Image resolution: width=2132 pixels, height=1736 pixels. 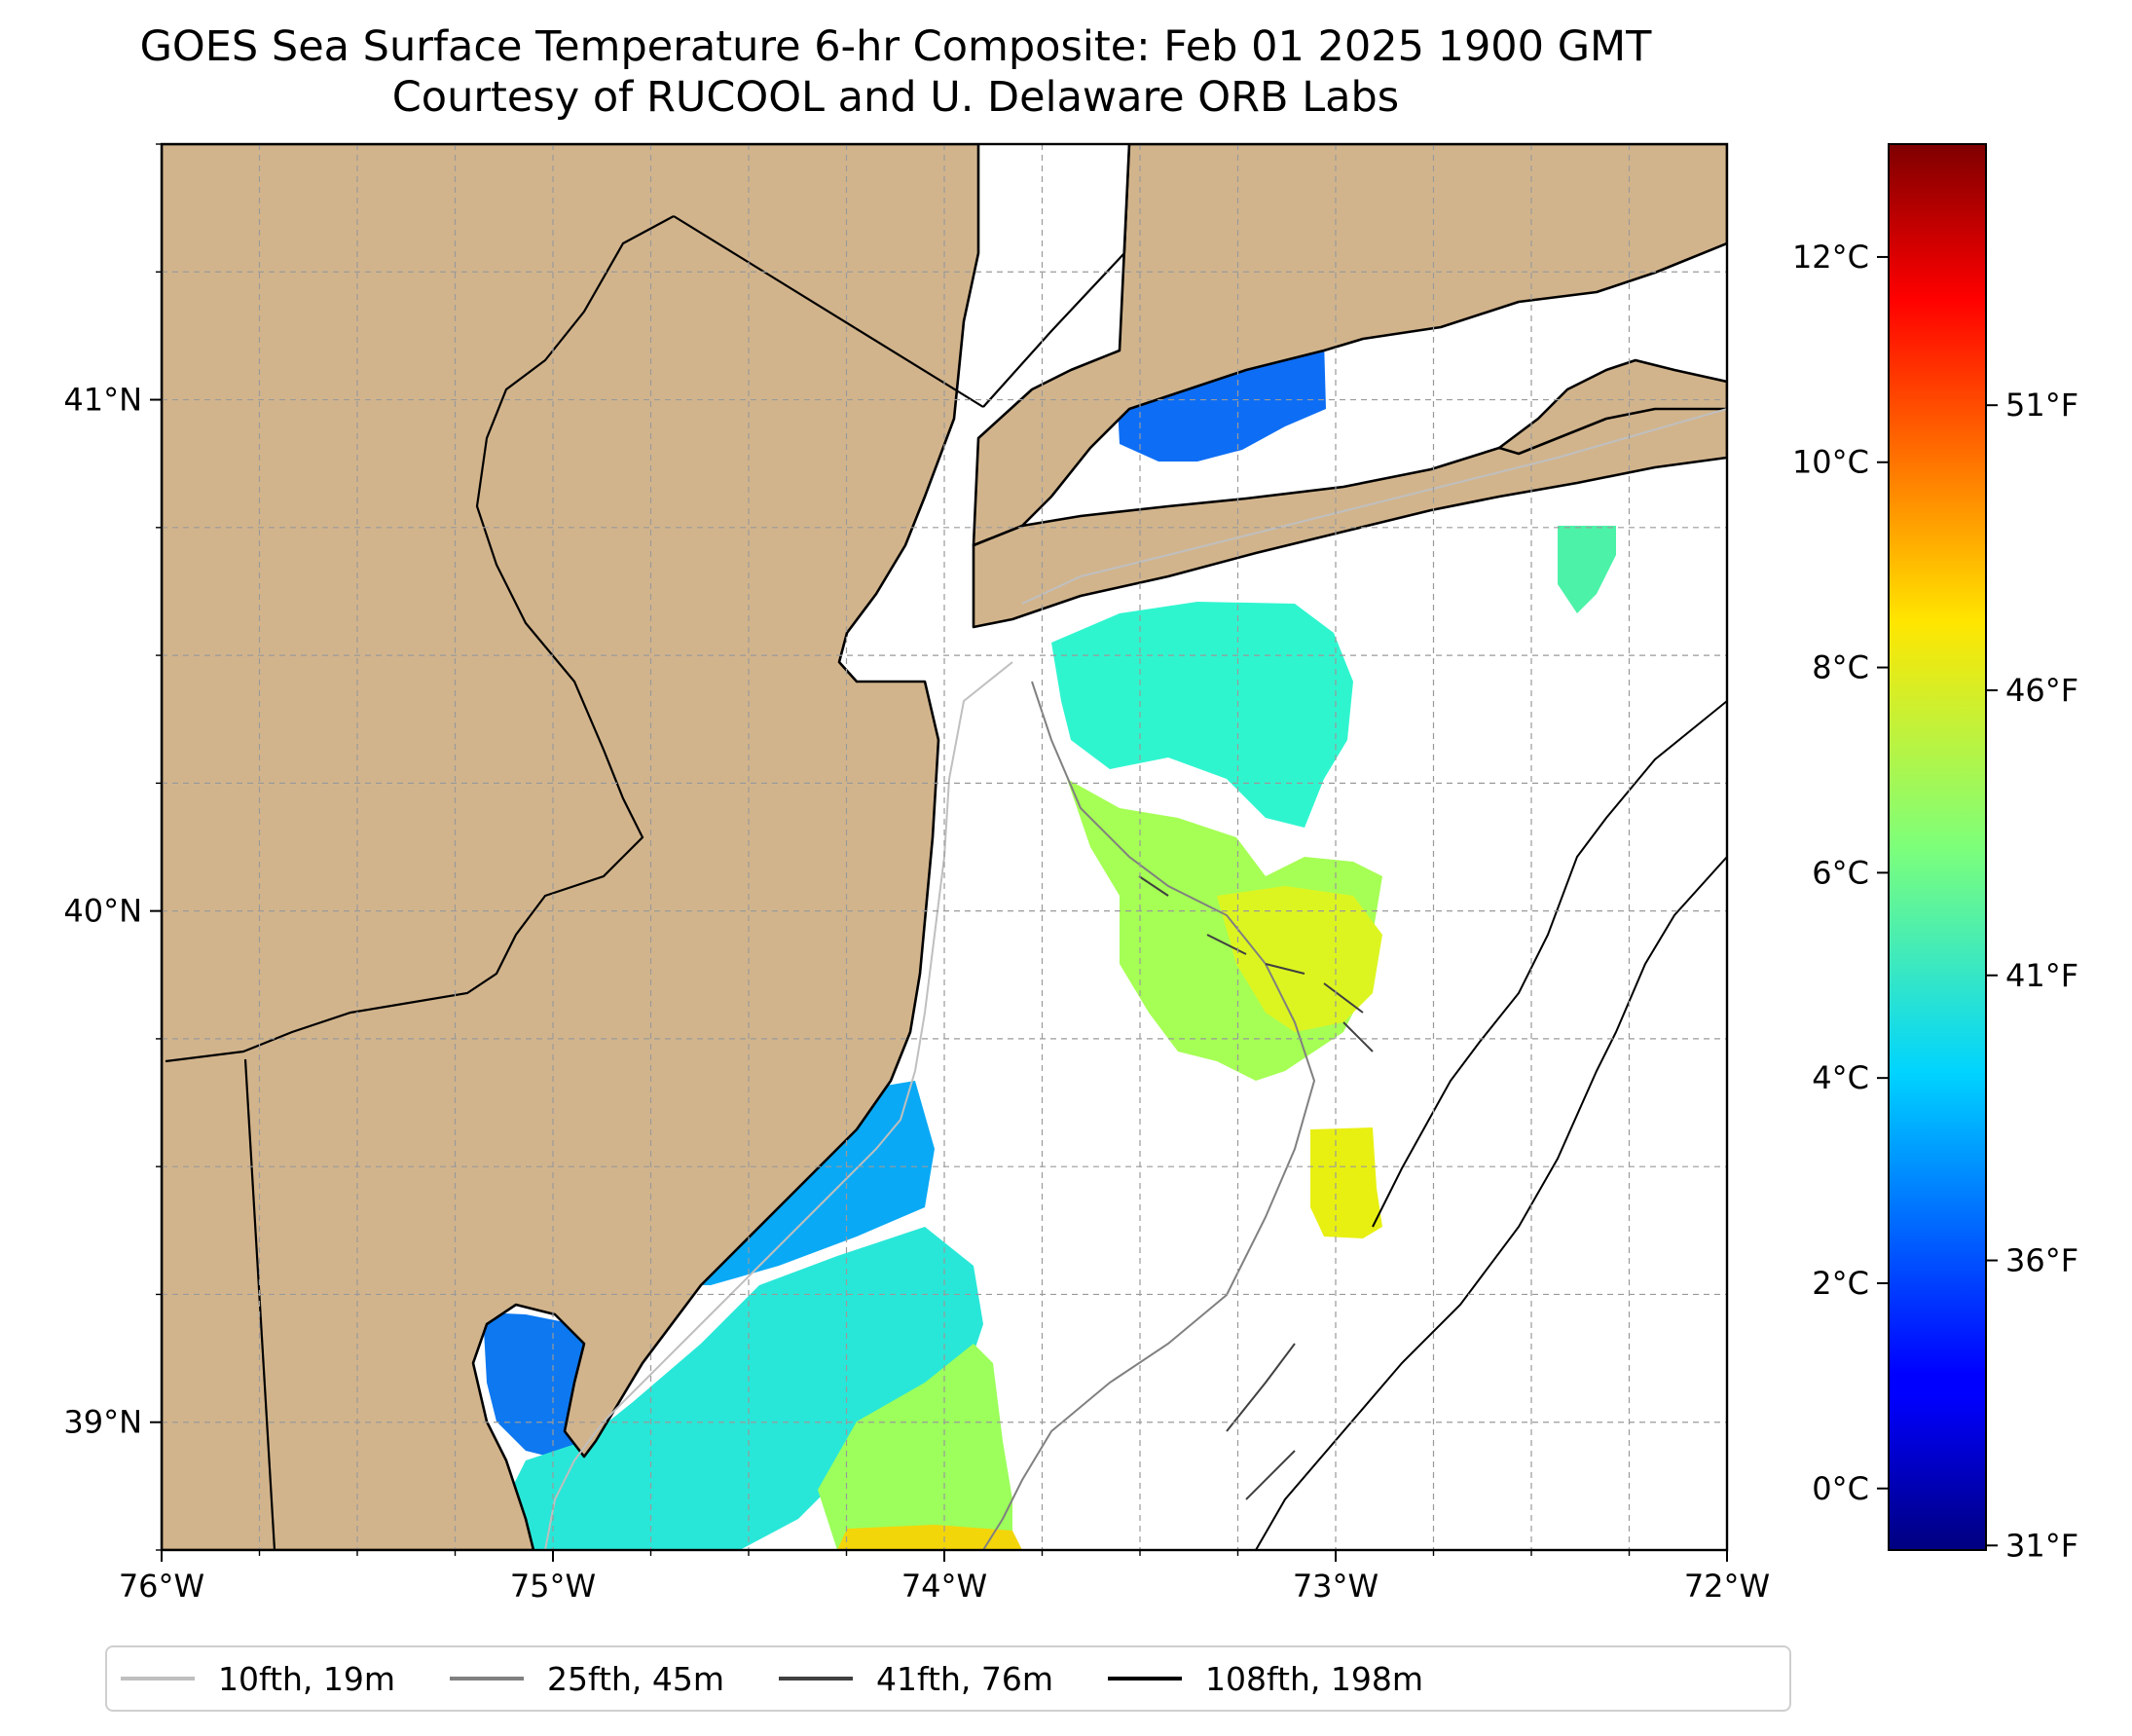 I want to click on sst-nj-shelf-south-offshore, so click(x=915, y=1447).